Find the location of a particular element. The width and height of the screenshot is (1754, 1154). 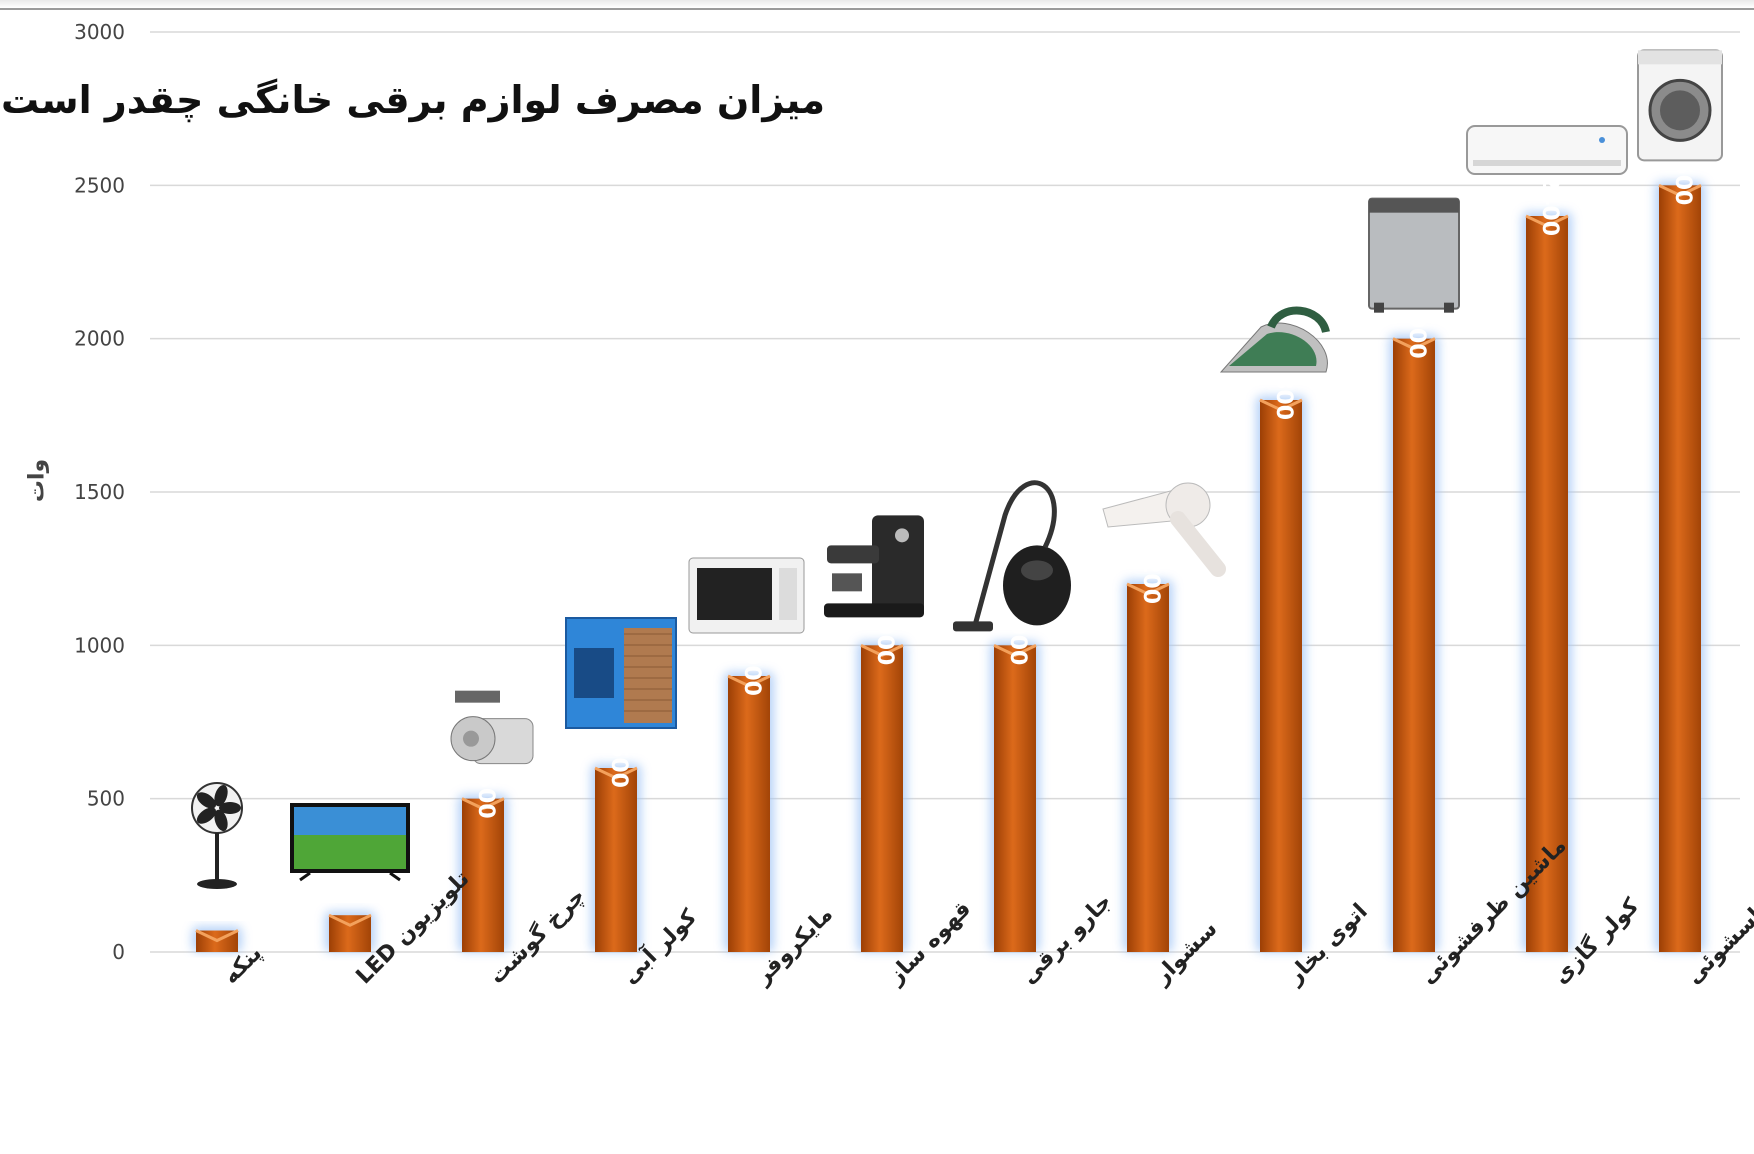

tv-icon is located at coordinates (350, 842).